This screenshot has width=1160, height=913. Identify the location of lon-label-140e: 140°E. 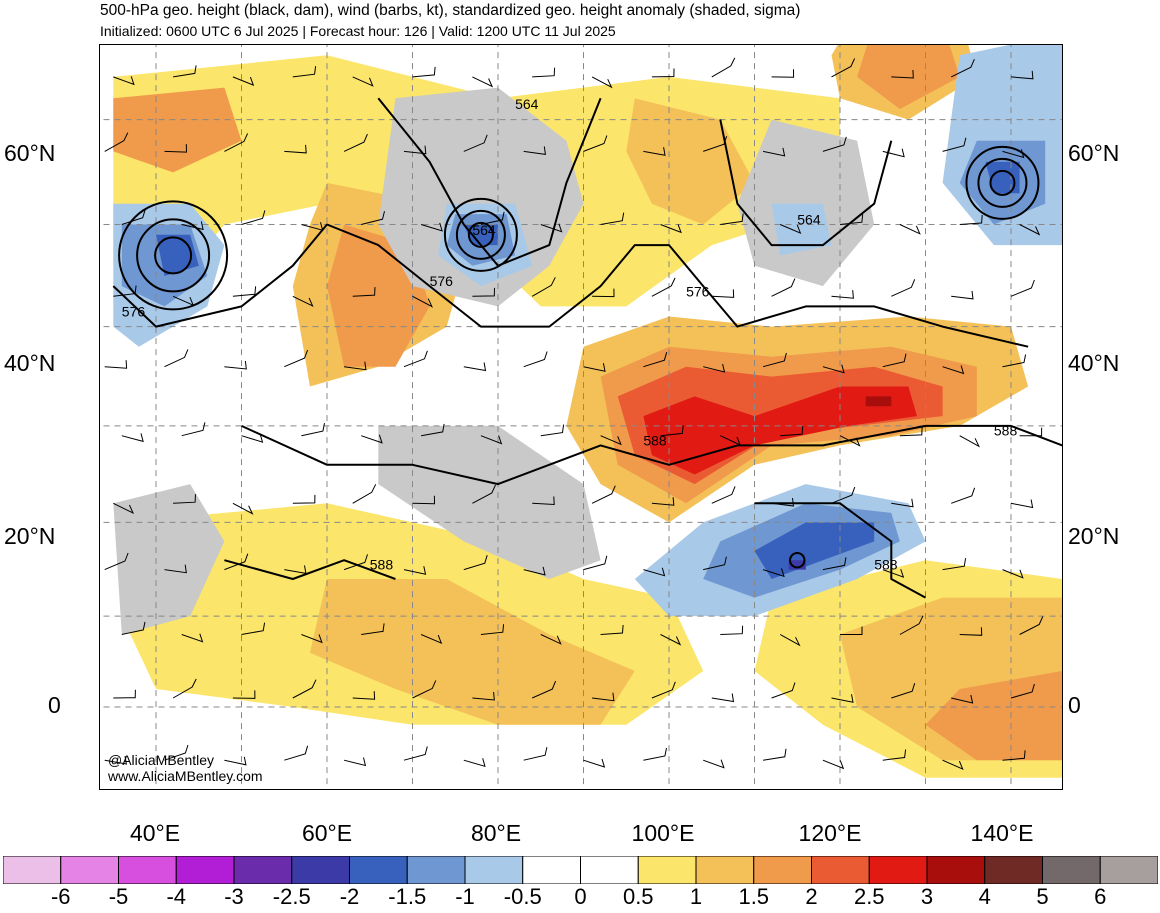
(1002, 833).